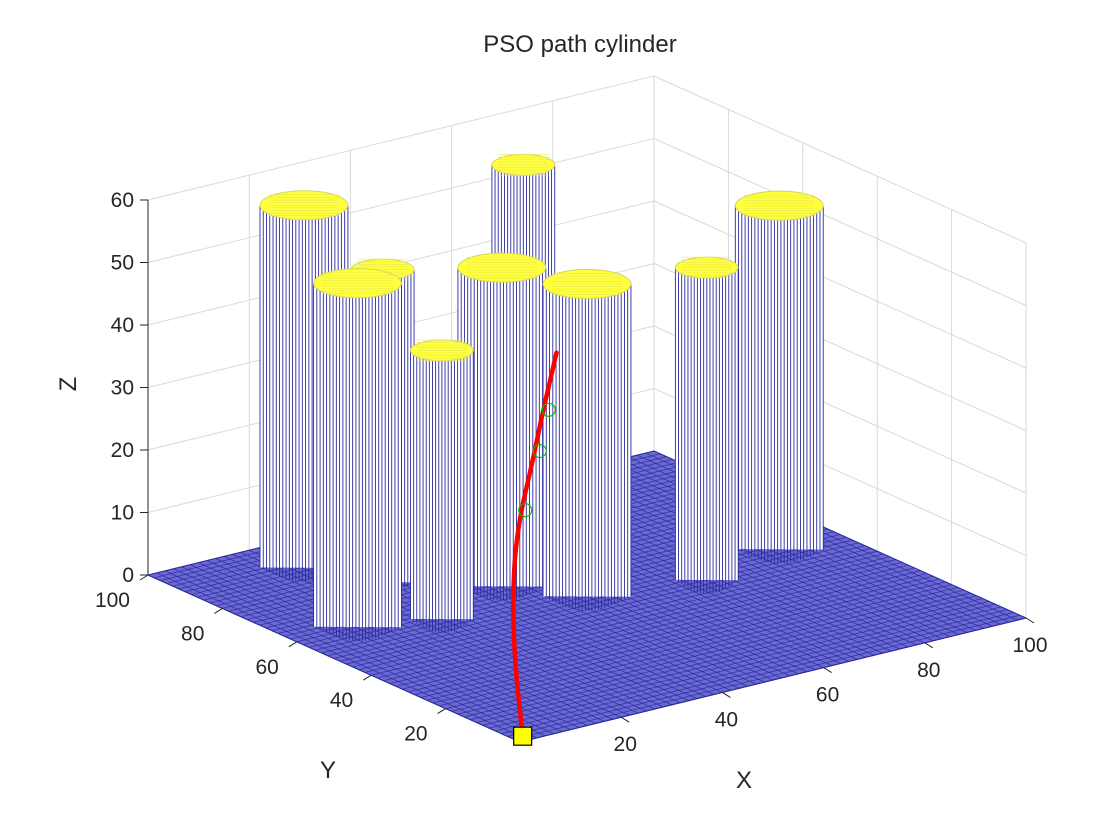  Describe the element at coordinates (579, 44) in the screenshot. I see `chart-title: PSO path cylinder` at that location.